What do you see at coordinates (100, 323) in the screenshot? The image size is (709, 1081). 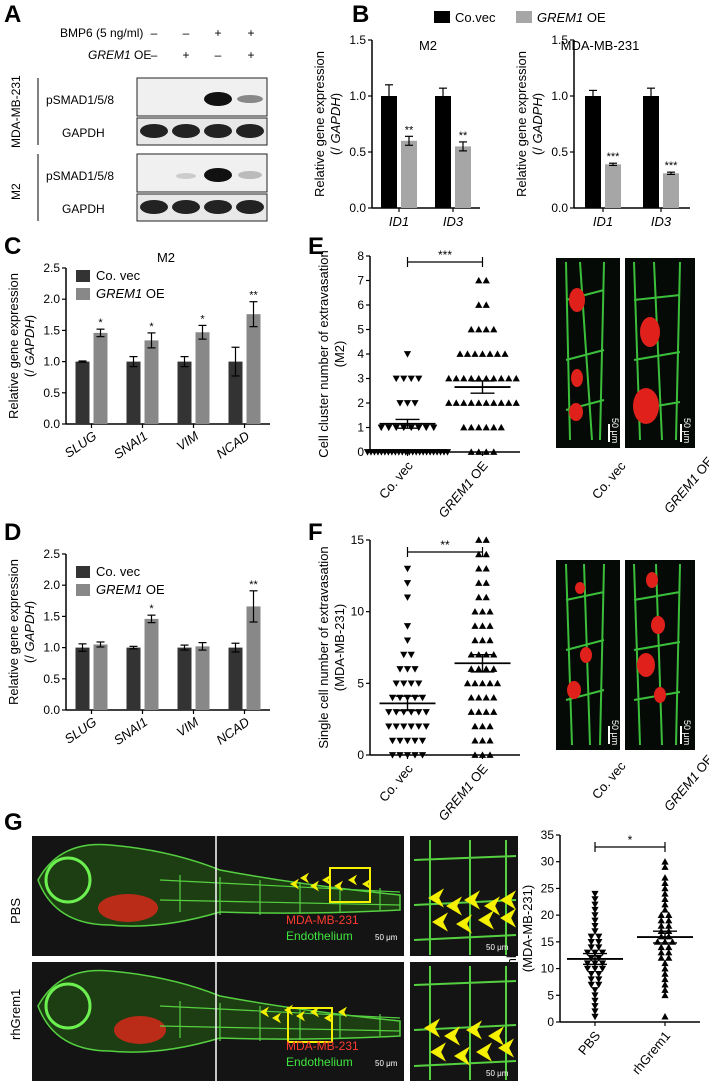 I see `significance-mark: *` at bounding box center [100, 323].